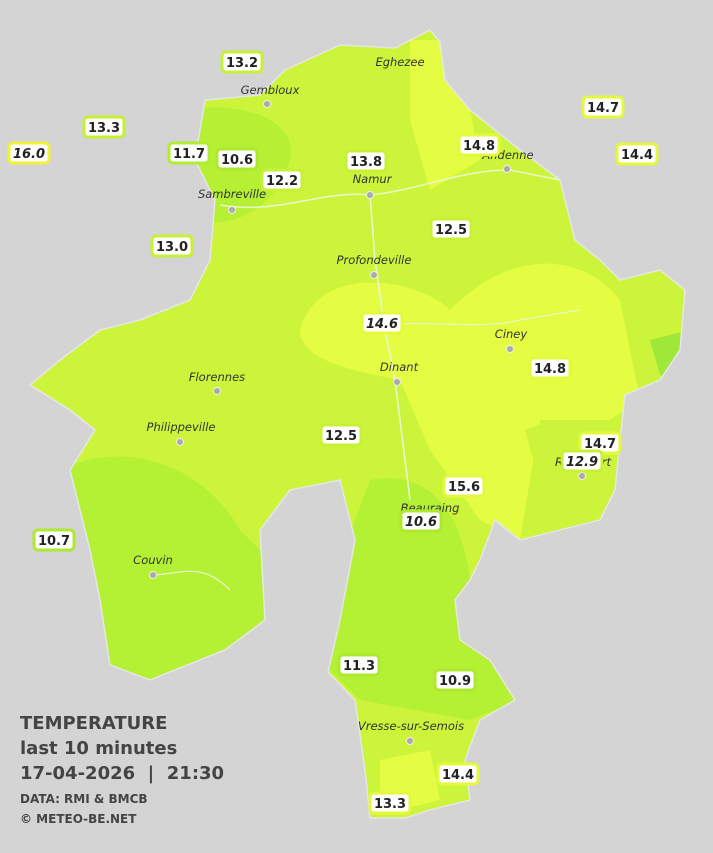 The height and width of the screenshot is (853, 713). Describe the element at coordinates (122, 773) in the screenshot. I see `legend-datetime: 17-04-2026 | 21:30` at that location.